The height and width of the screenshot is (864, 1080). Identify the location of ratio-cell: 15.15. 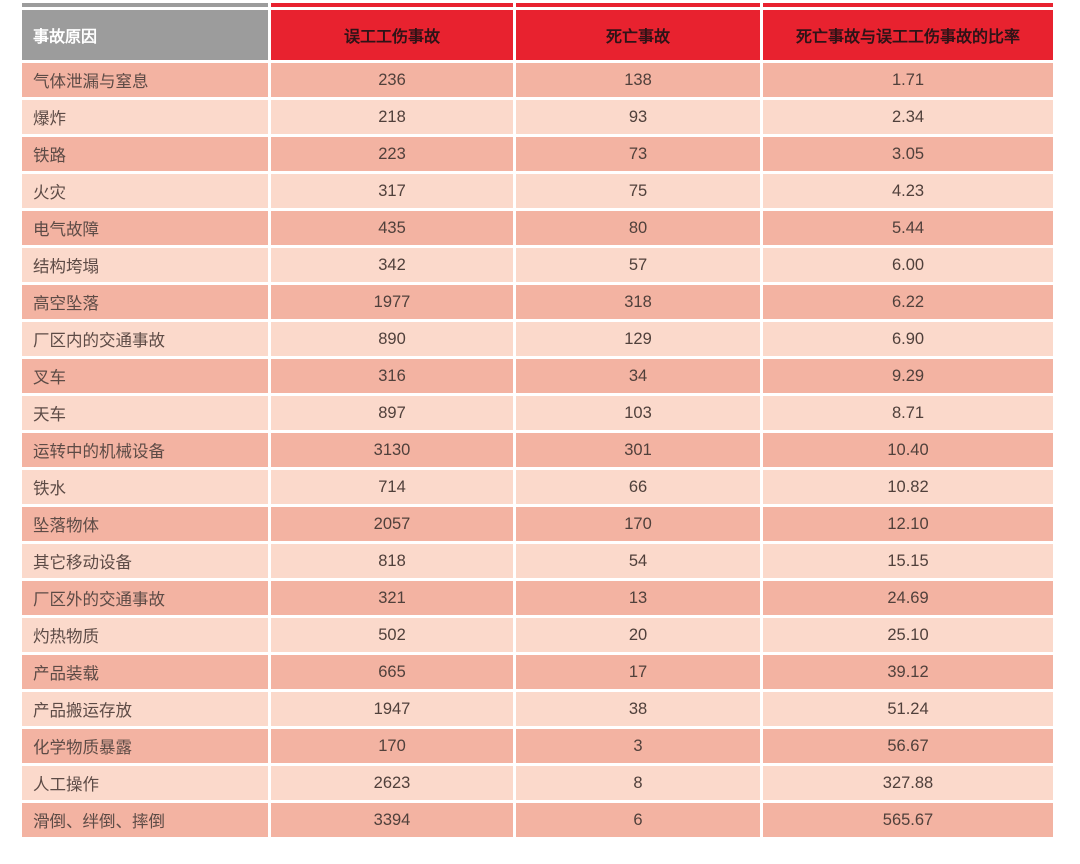
(908, 561).